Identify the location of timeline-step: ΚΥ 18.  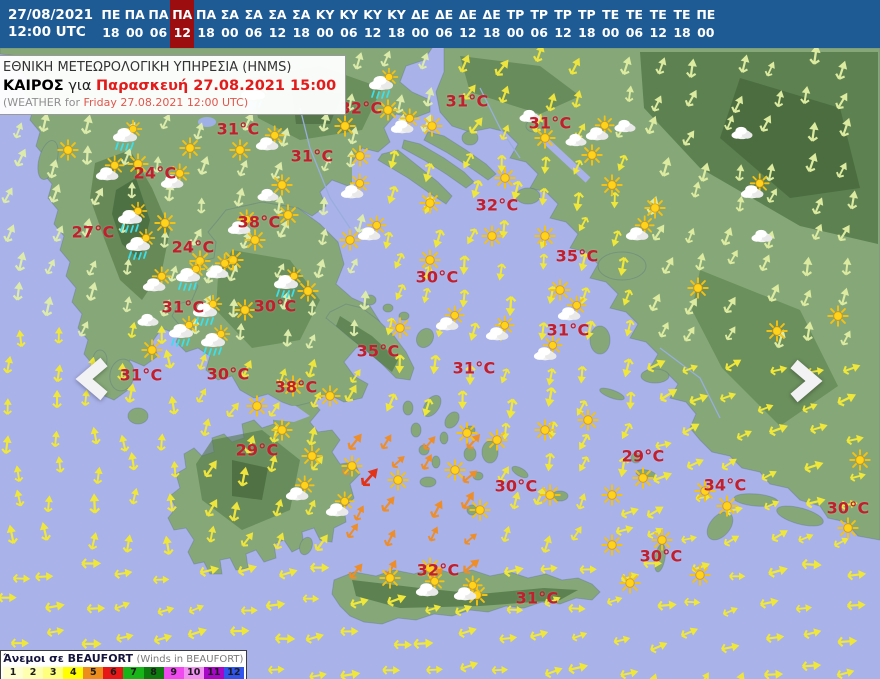
(396, 23).